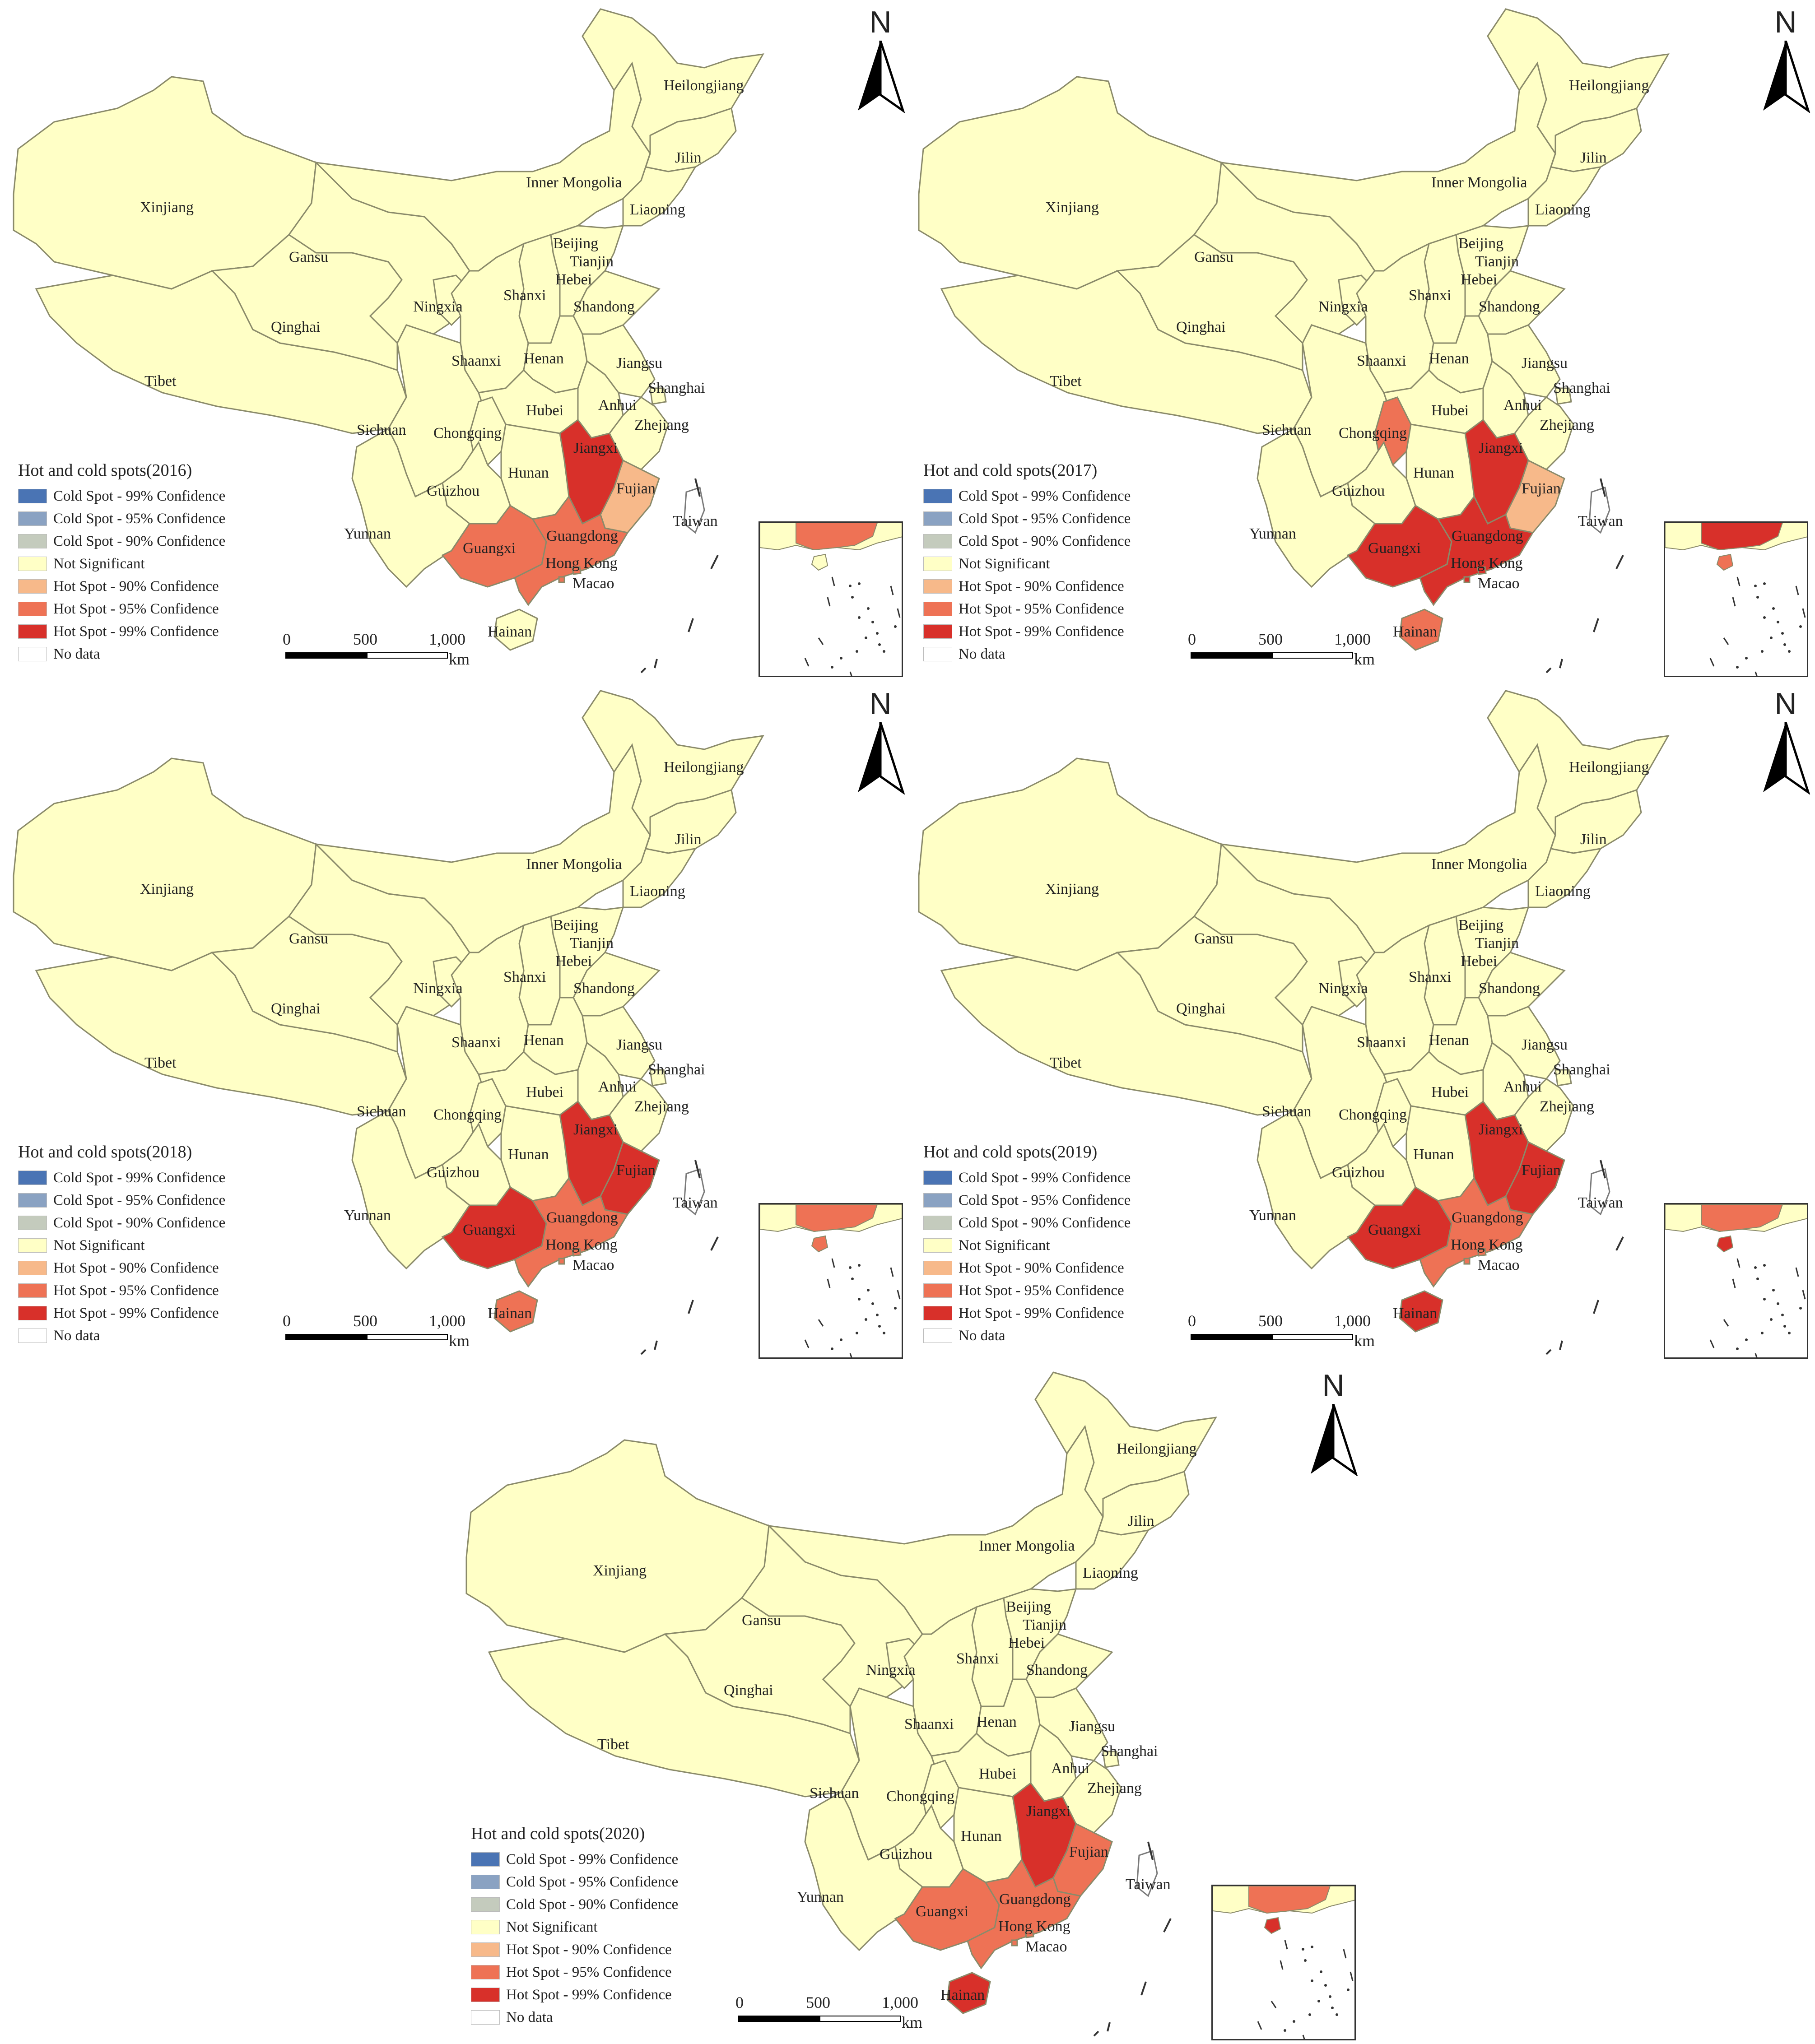 The width and height of the screenshot is (1815, 2044). What do you see at coordinates (1563, 1078) in the screenshot?
I see `province-shanghai` at bounding box center [1563, 1078].